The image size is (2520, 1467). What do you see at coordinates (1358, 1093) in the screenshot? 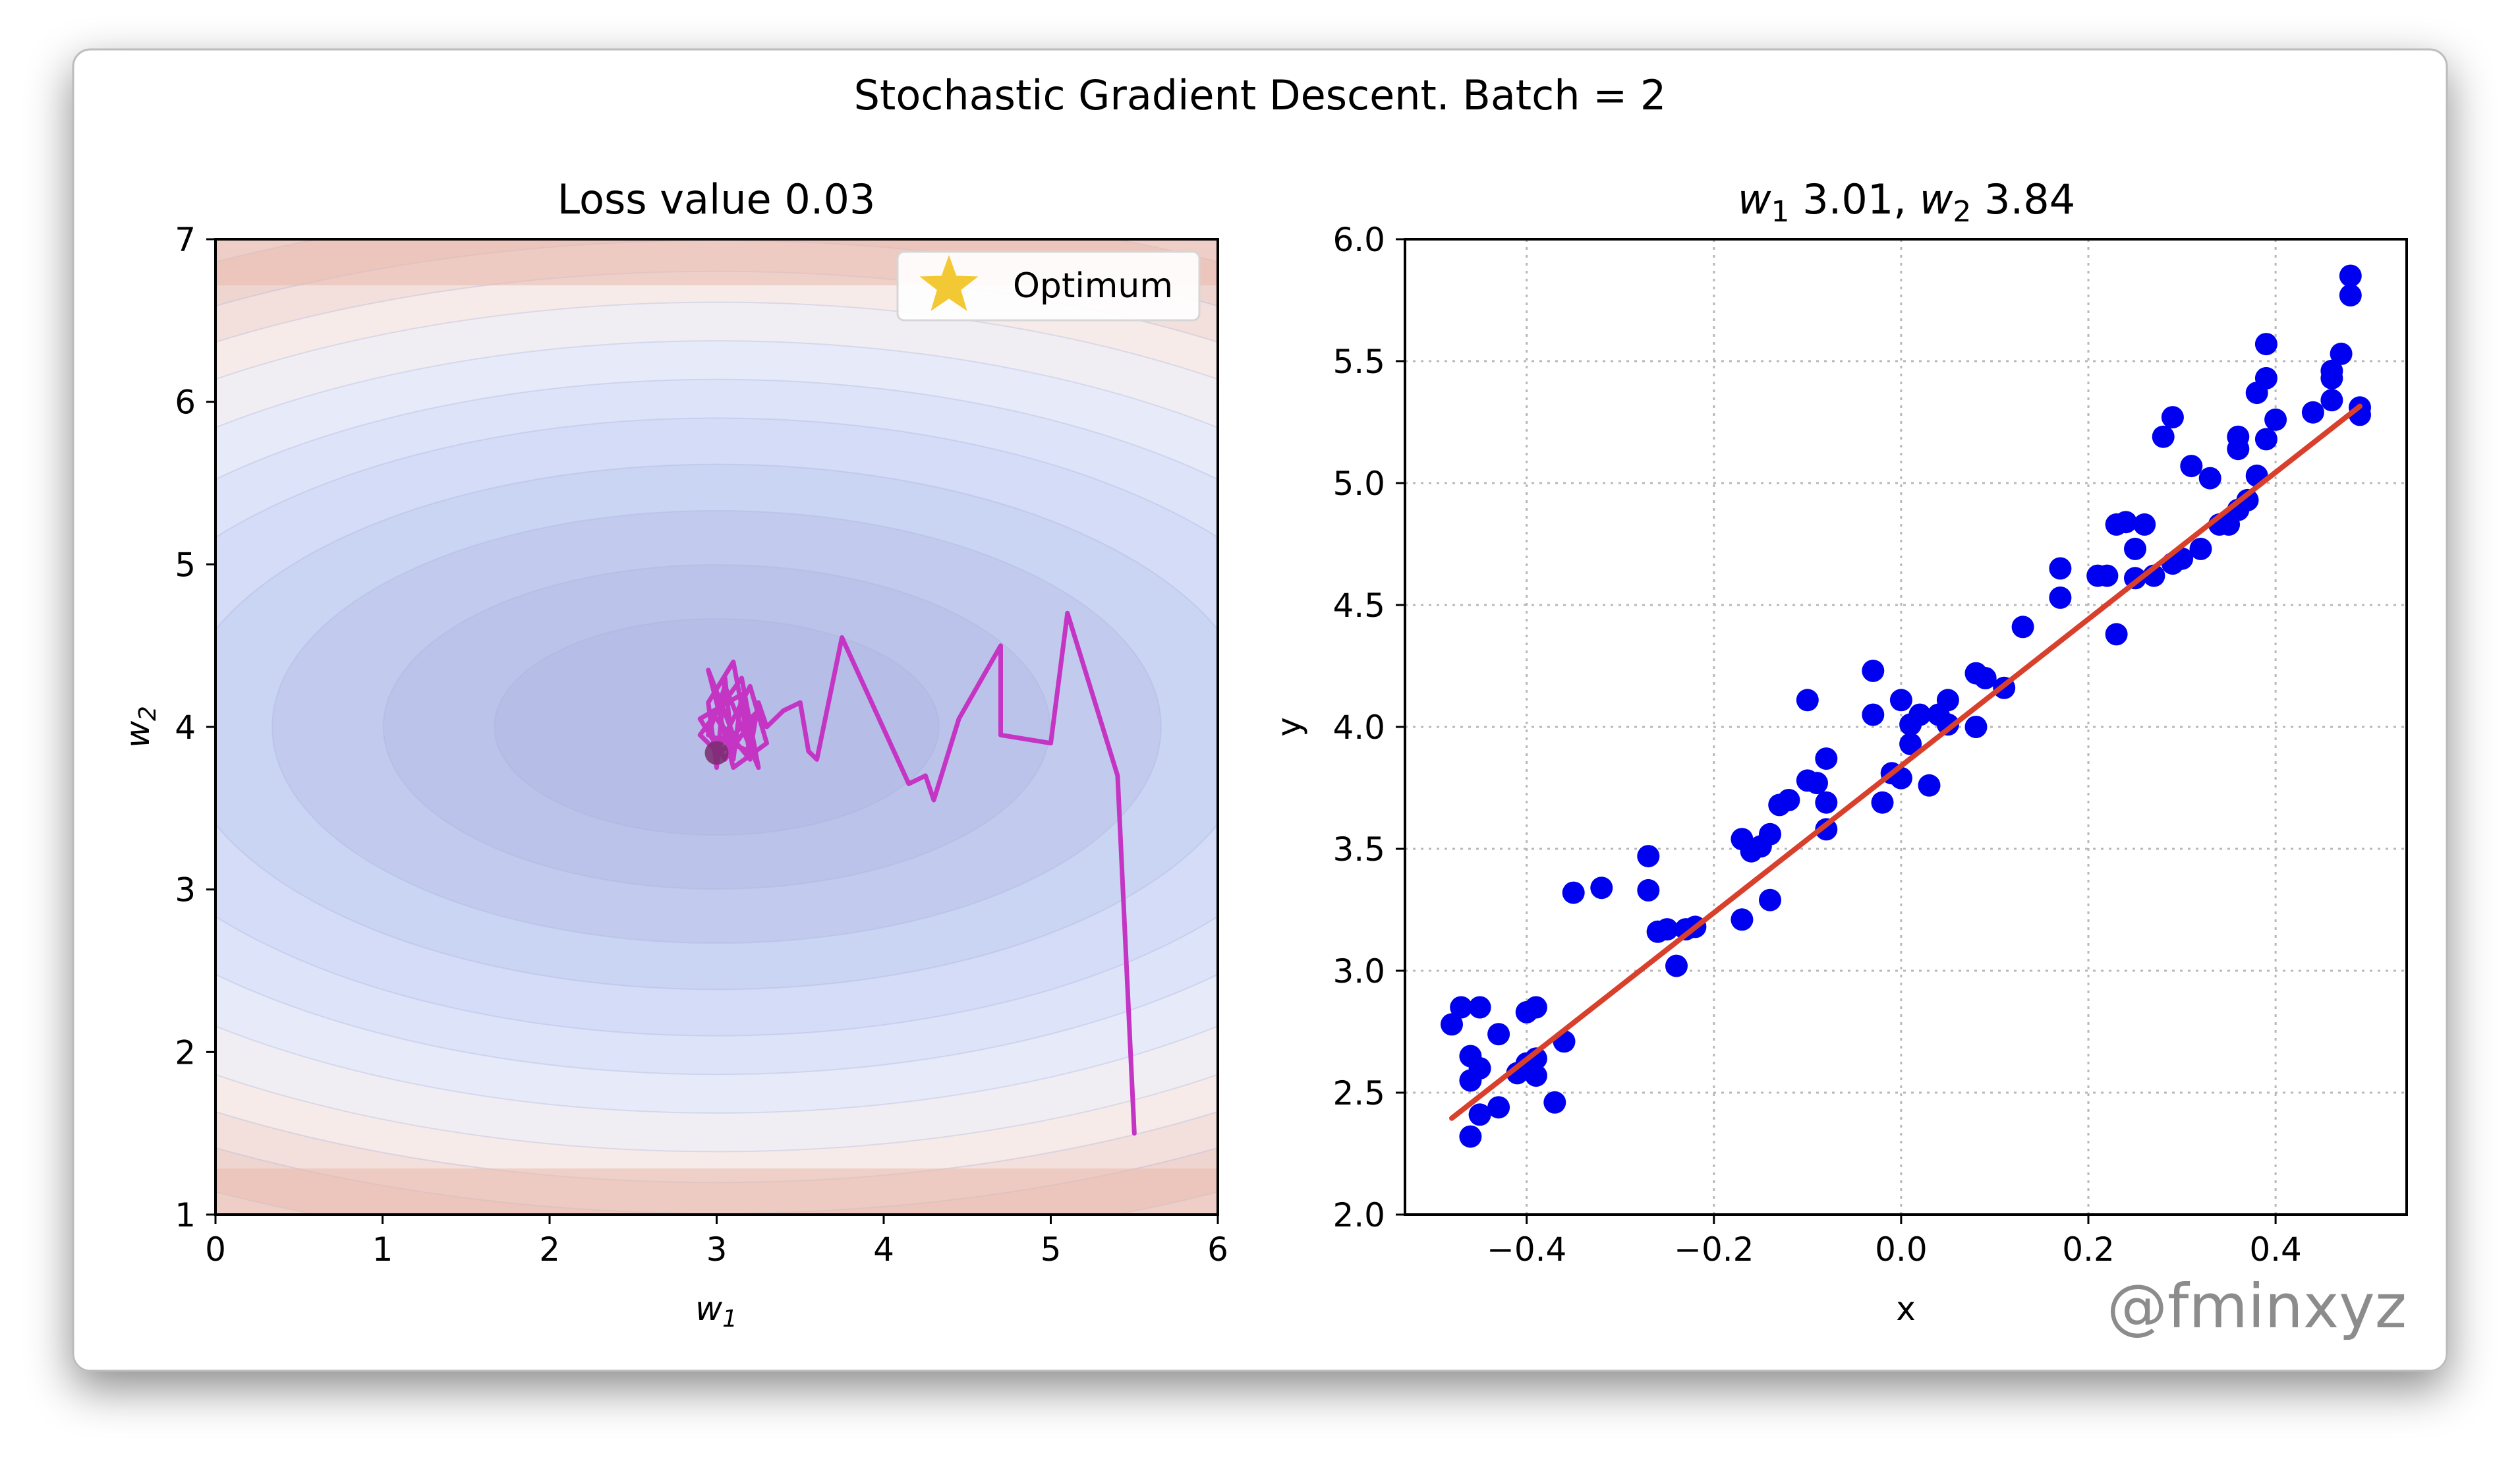
I see `y-tick-label: 2.5` at bounding box center [1358, 1093].